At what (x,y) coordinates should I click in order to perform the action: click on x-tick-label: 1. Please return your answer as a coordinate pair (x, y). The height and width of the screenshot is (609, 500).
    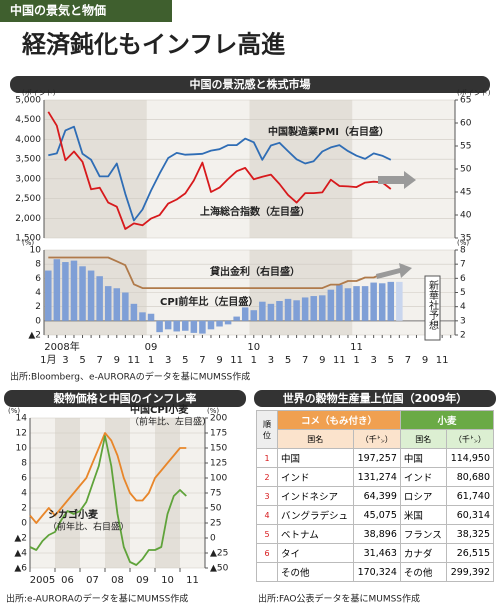
    Looking at the image, I should click on (356, 360).